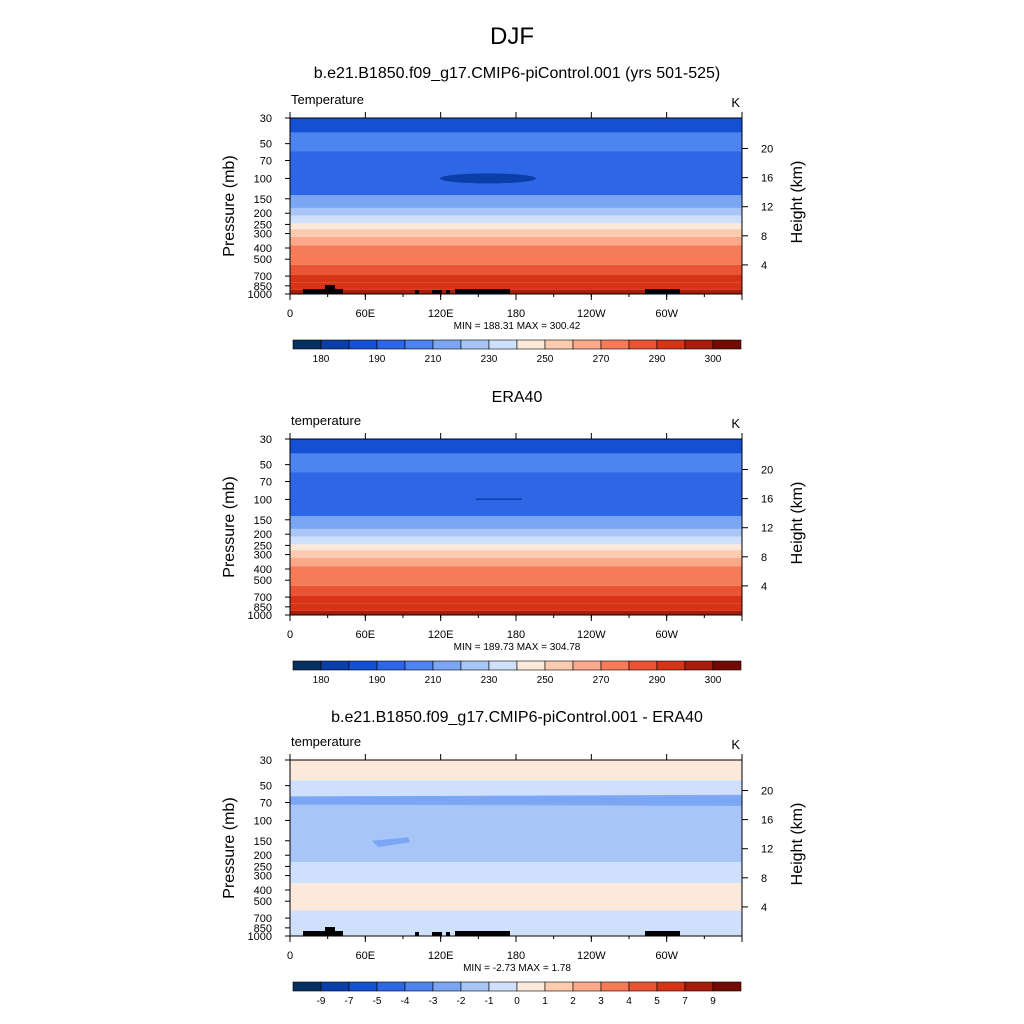 This screenshot has width=1024, height=1024. I want to click on variable-label: temperature, so click(326, 420).